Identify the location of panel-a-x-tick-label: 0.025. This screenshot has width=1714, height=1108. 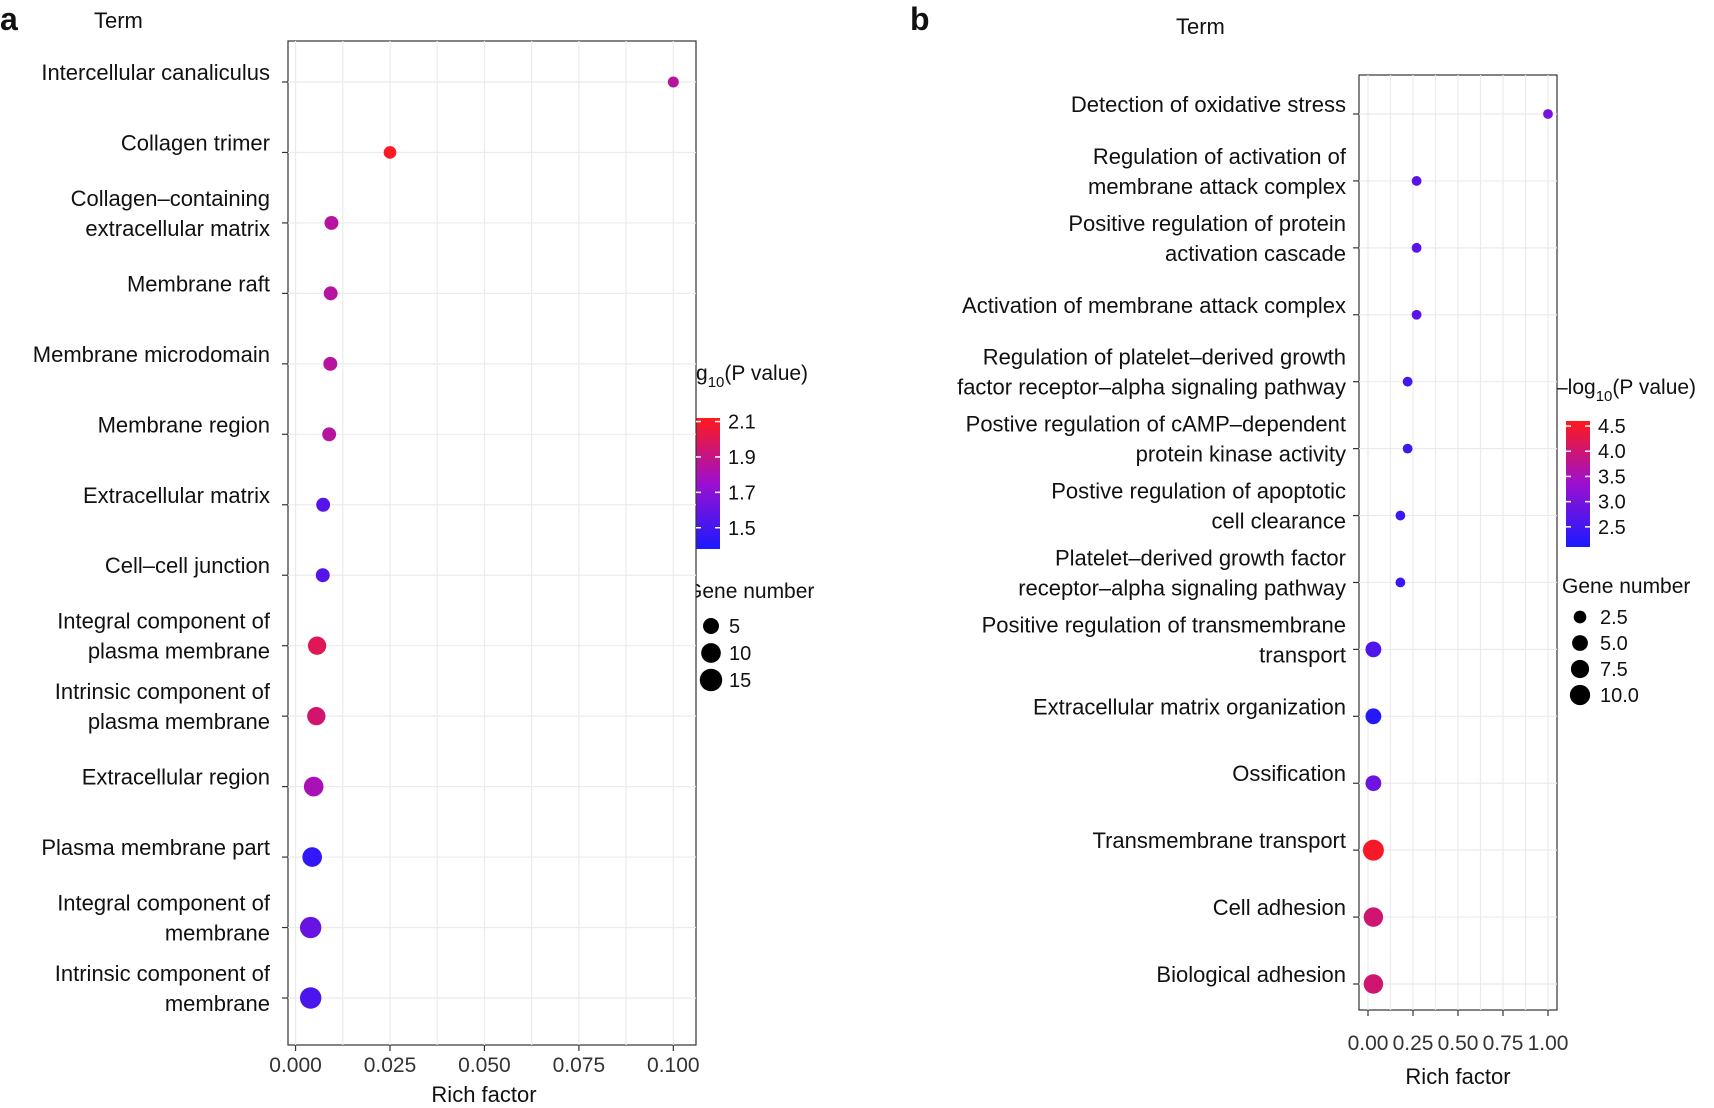
(390, 1065).